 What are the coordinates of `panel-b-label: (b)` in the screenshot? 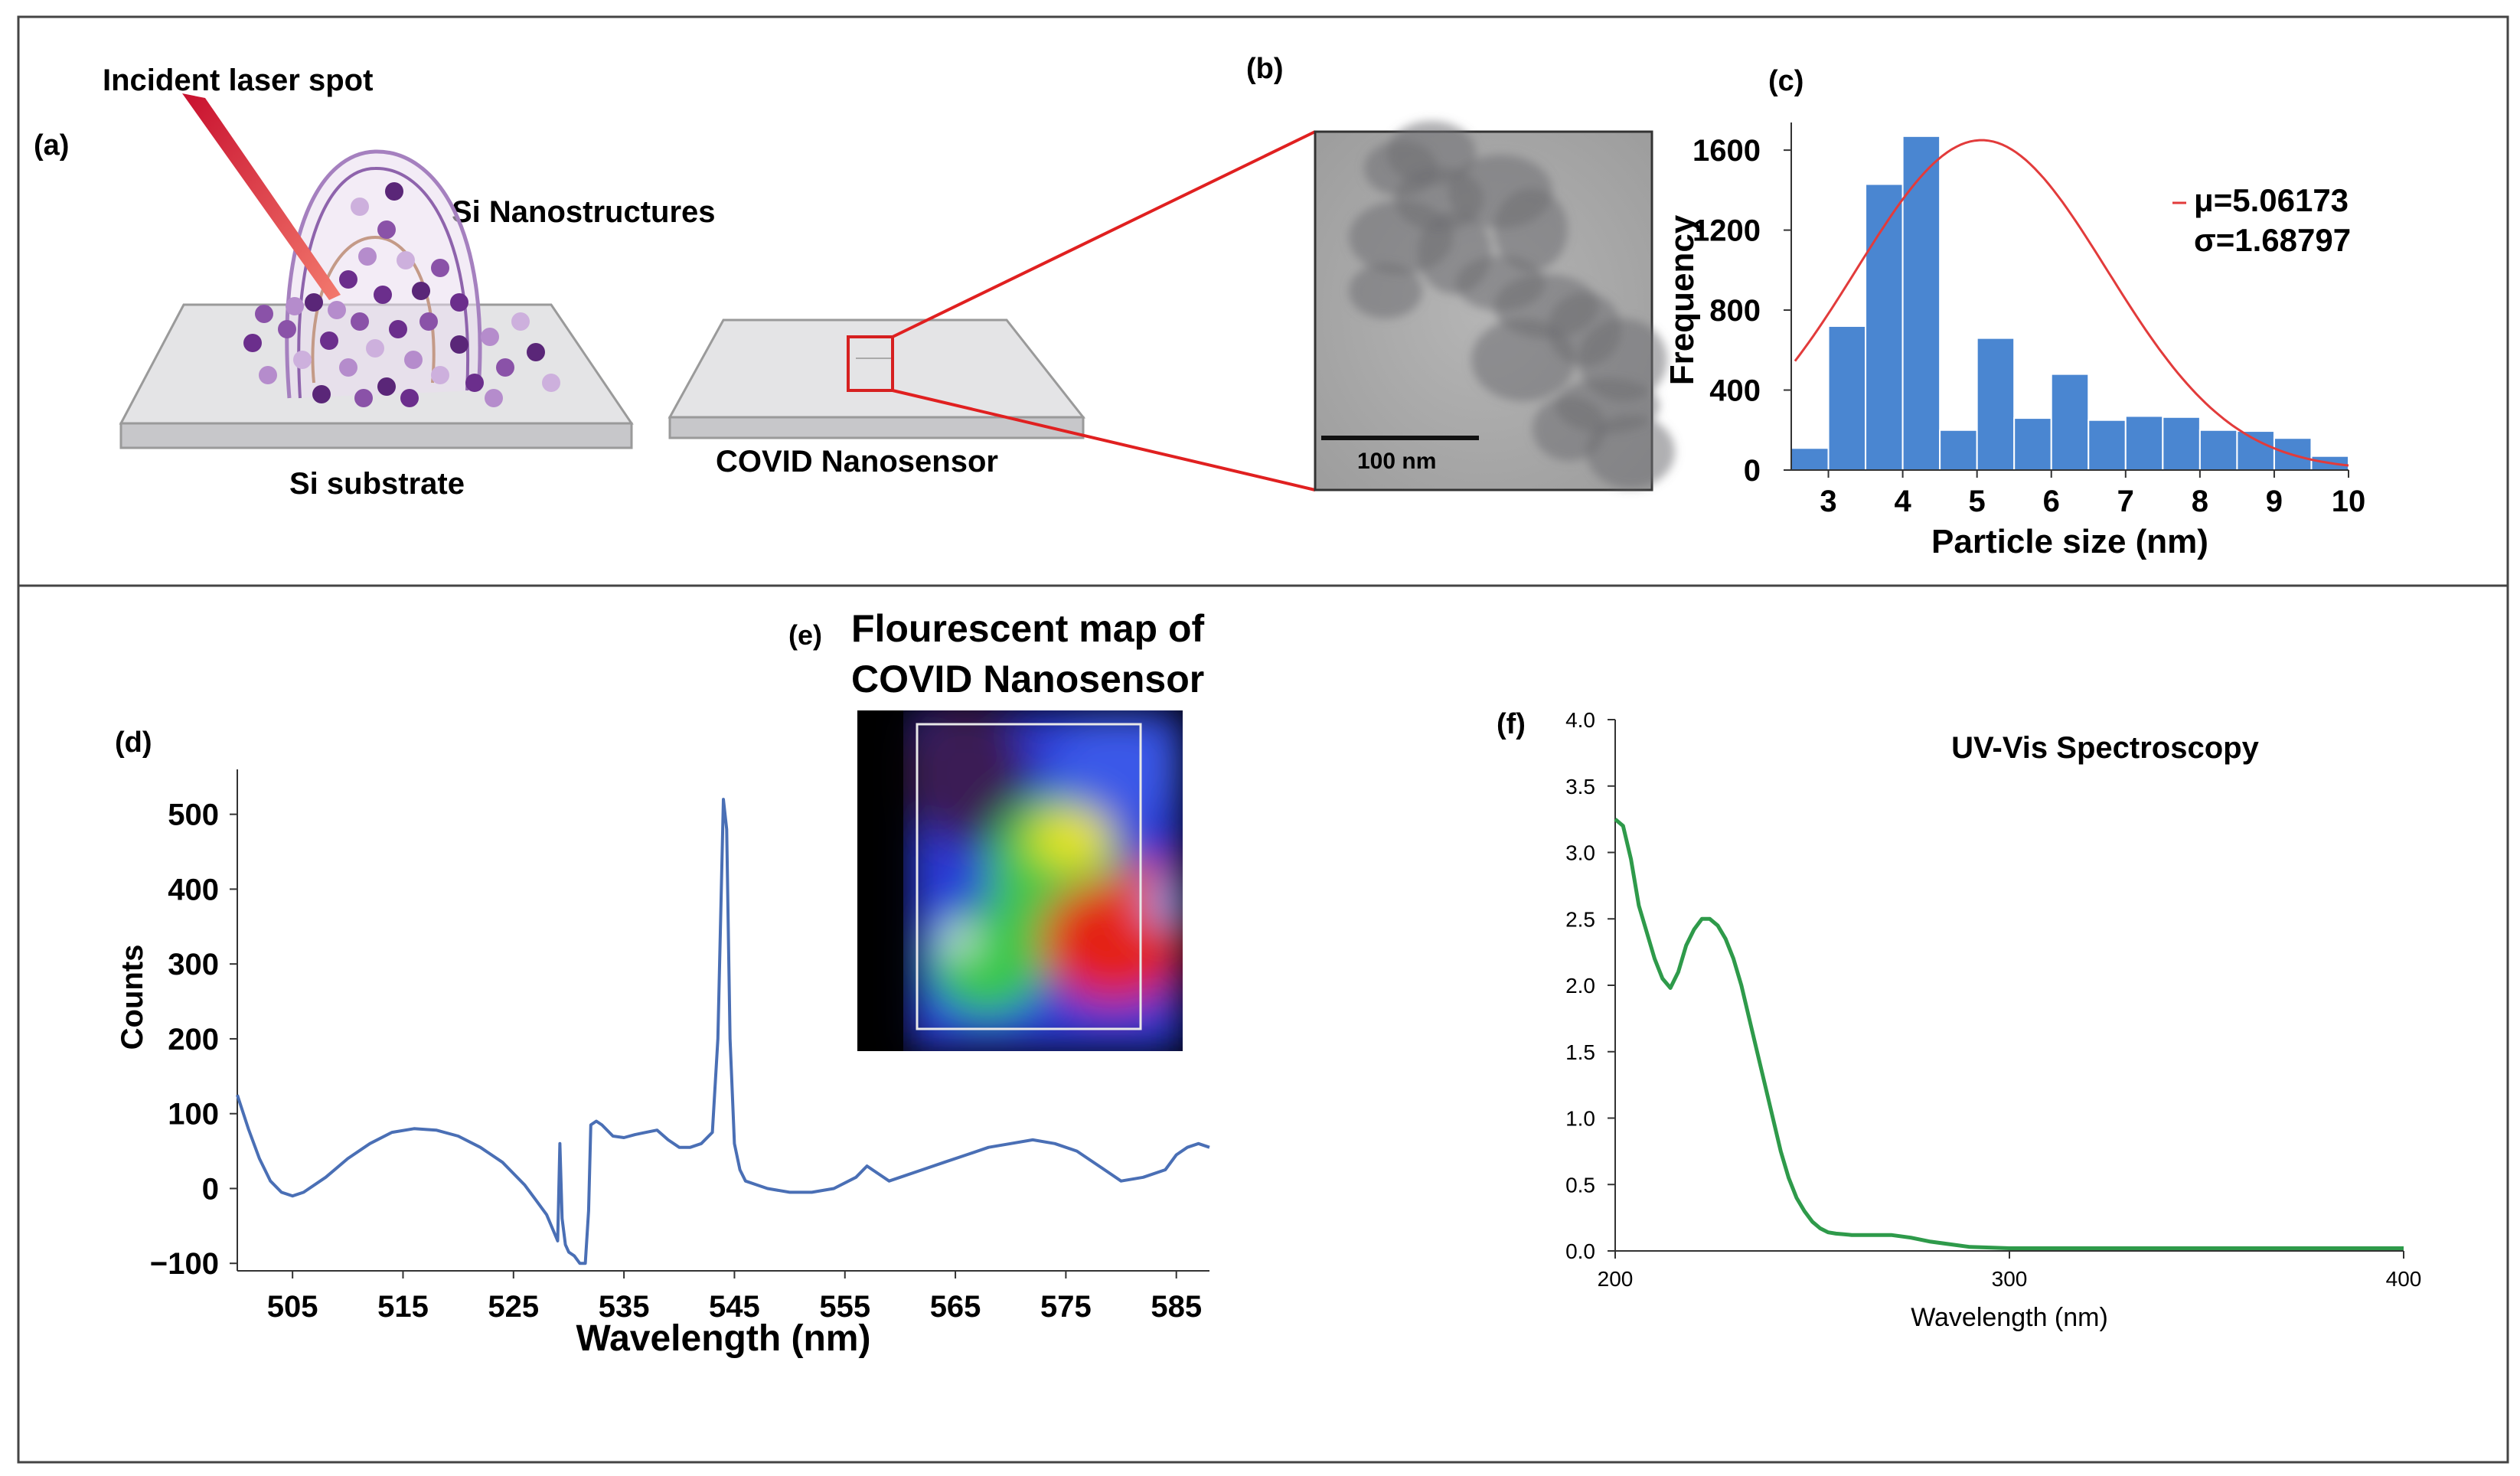 It's located at (1265, 69).